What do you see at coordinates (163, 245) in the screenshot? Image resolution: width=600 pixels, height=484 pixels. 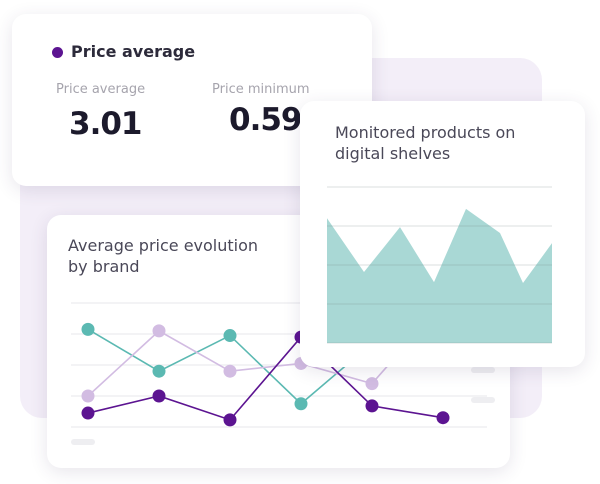 I see `chart-title-line: Average price evolution` at bounding box center [163, 245].